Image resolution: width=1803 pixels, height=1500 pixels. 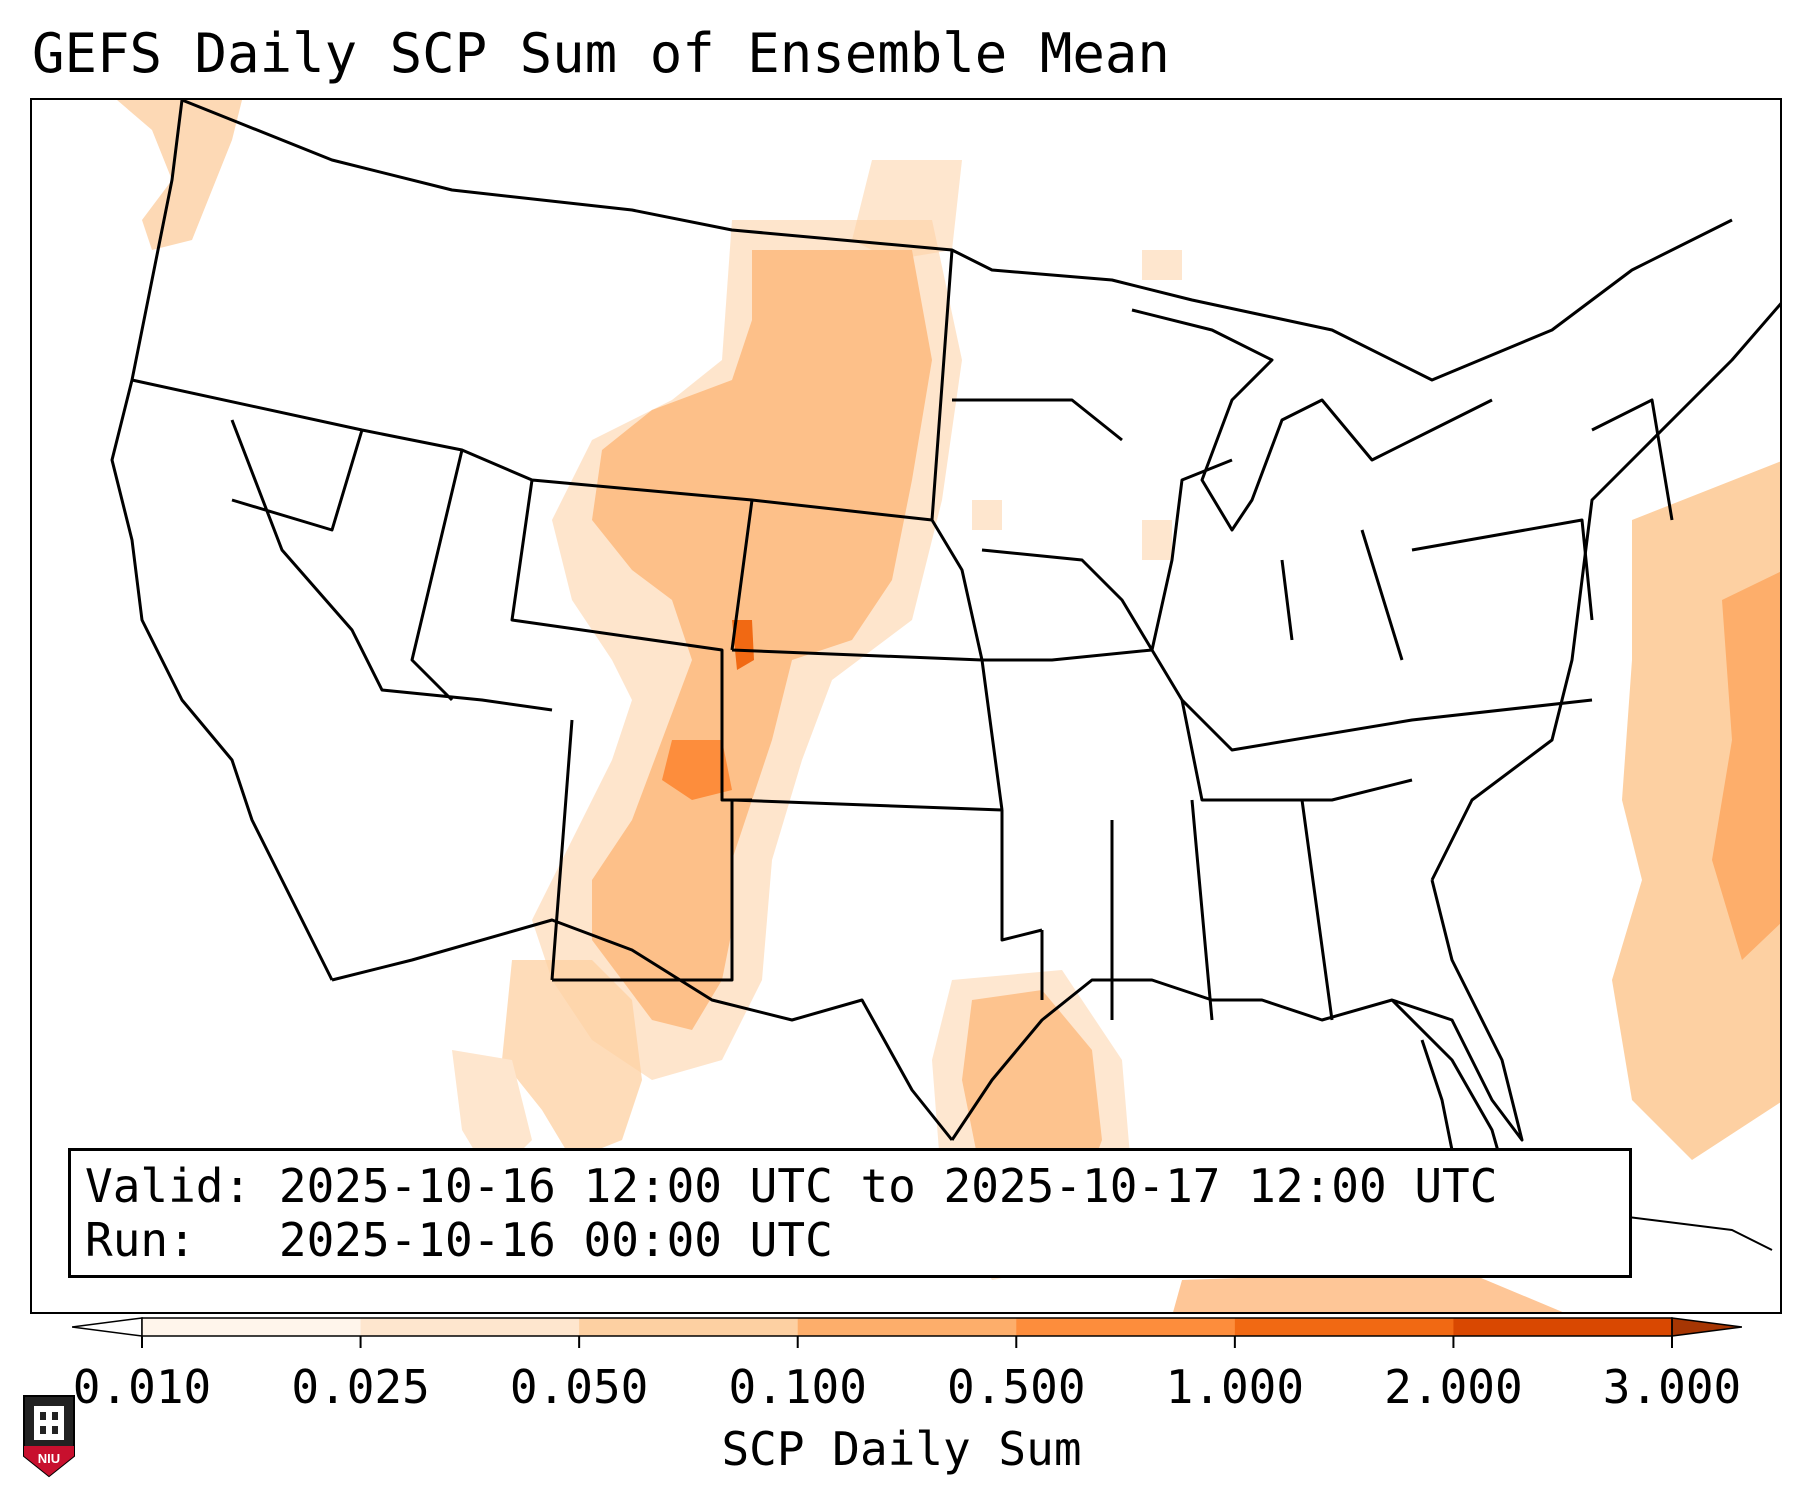 What do you see at coordinates (797, 1387) in the screenshot?
I see `colorbar-tick-label: 0.100` at bounding box center [797, 1387].